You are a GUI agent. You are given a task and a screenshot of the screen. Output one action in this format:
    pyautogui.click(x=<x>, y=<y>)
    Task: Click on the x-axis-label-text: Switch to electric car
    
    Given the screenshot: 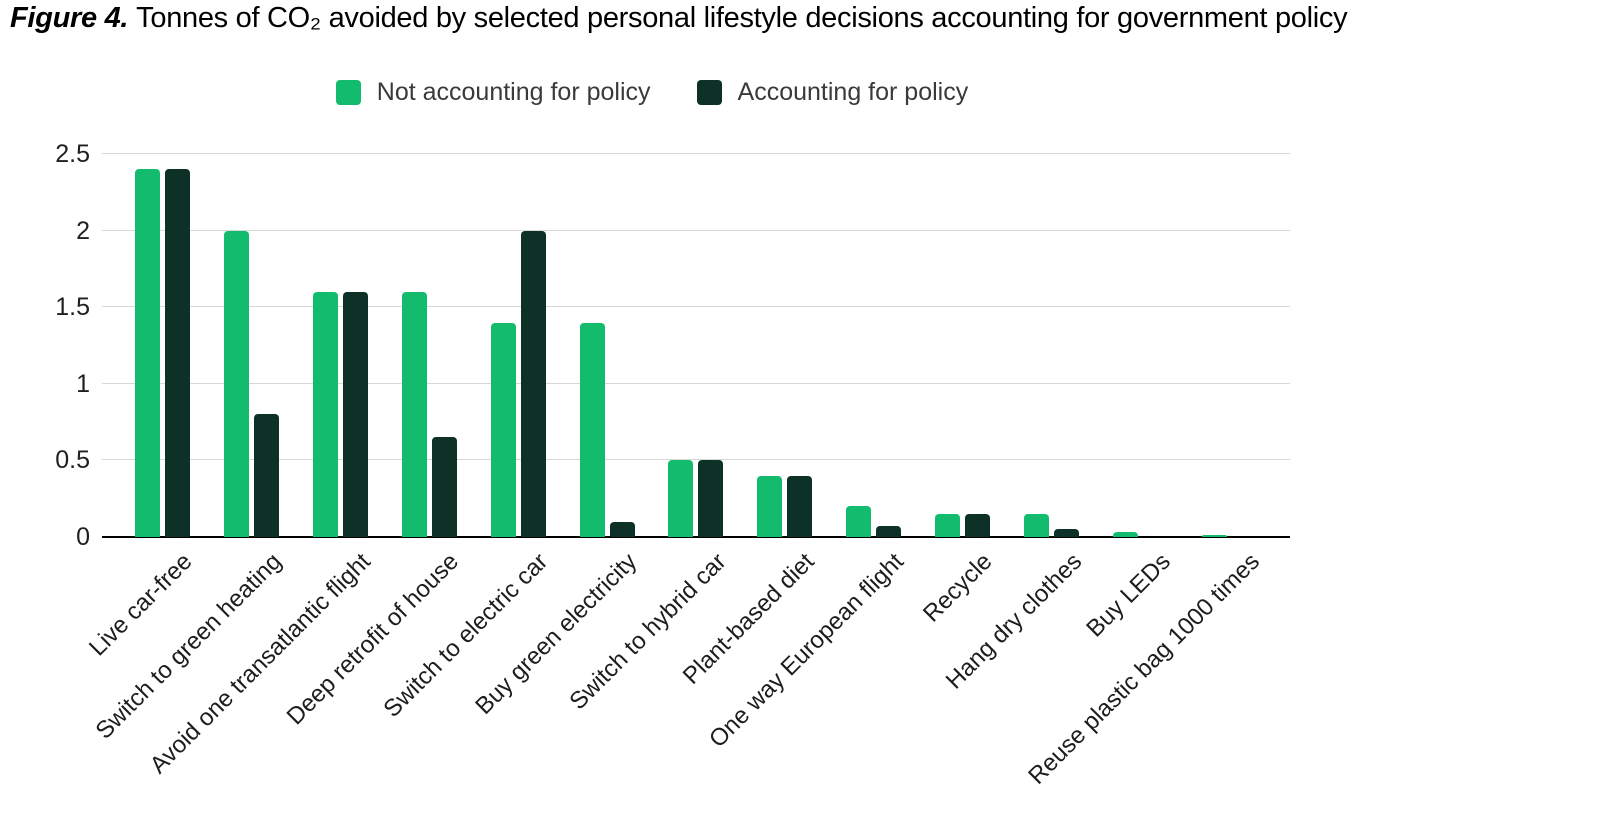 What is the action you would take?
    pyautogui.click(x=466, y=635)
    